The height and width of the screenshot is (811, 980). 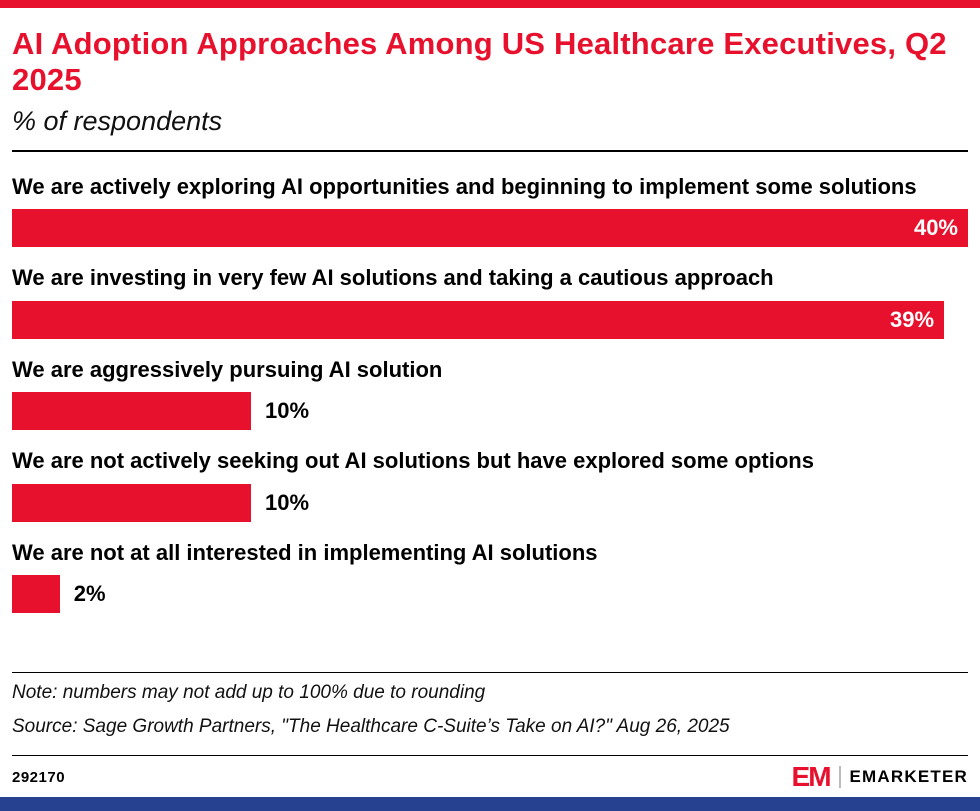 I want to click on header-divider, so click(x=490, y=150).